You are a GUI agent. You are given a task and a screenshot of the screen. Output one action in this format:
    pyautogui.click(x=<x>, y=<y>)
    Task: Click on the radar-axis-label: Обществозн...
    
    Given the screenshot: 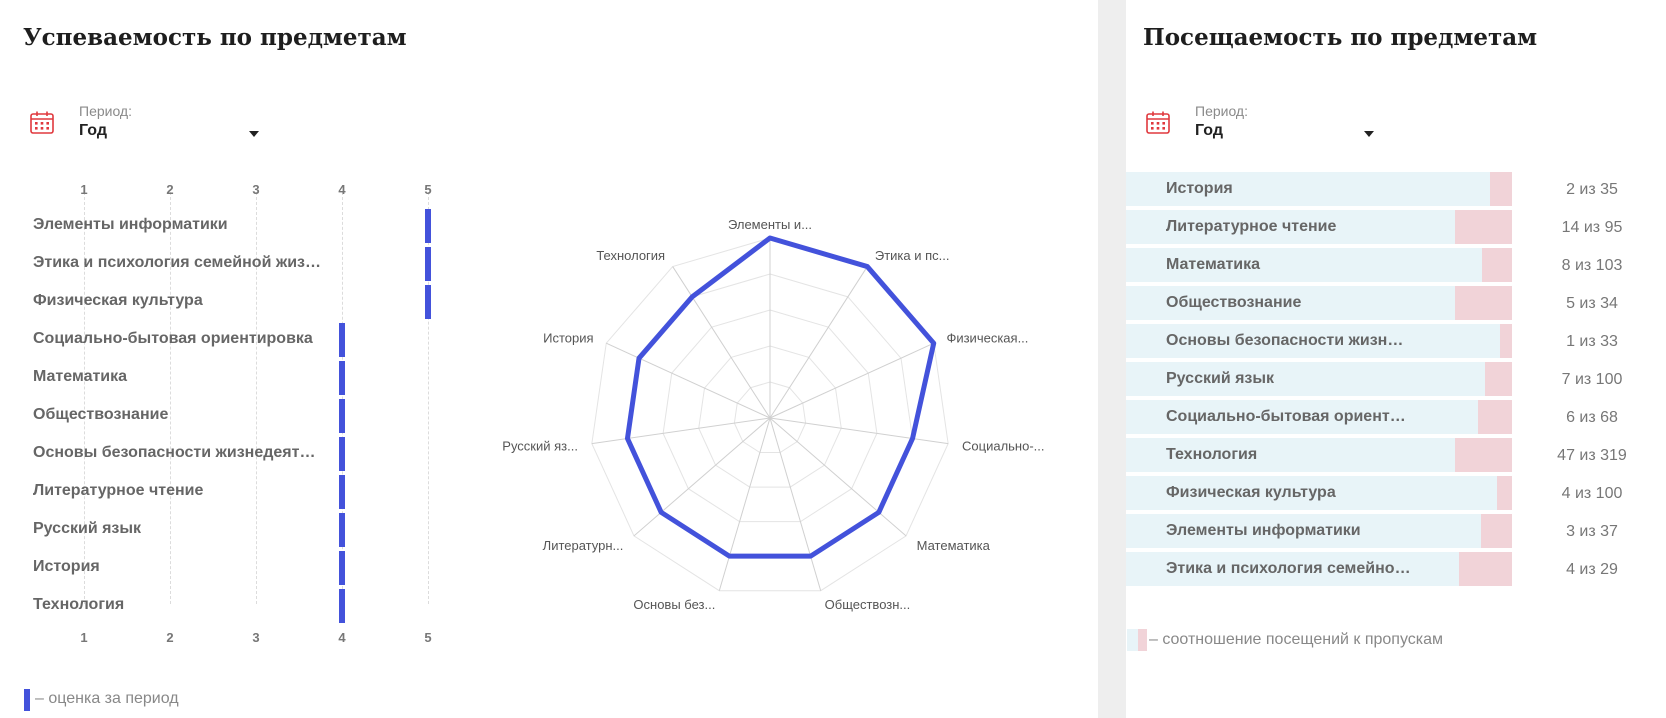 What is the action you would take?
    pyautogui.click(x=868, y=604)
    